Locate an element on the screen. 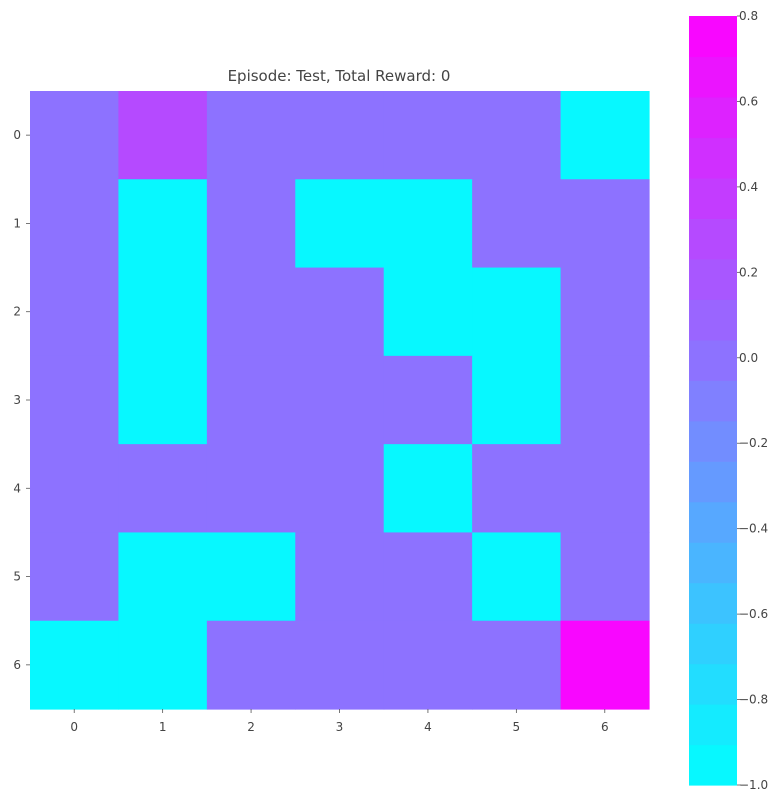 This screenshot has height=804, width=779. heatmap-cell-r3-c3 is located at coordinates (340, 400).